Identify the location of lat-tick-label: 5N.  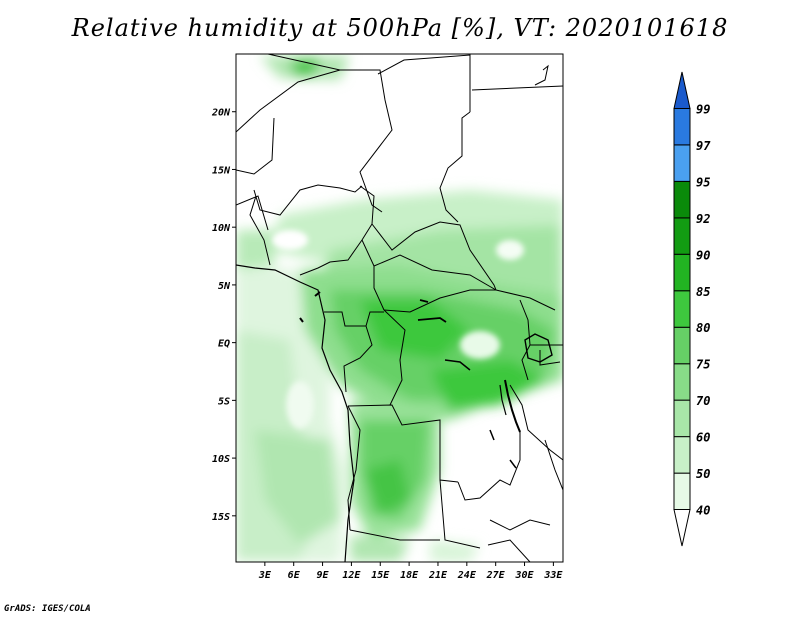
(224, 286).